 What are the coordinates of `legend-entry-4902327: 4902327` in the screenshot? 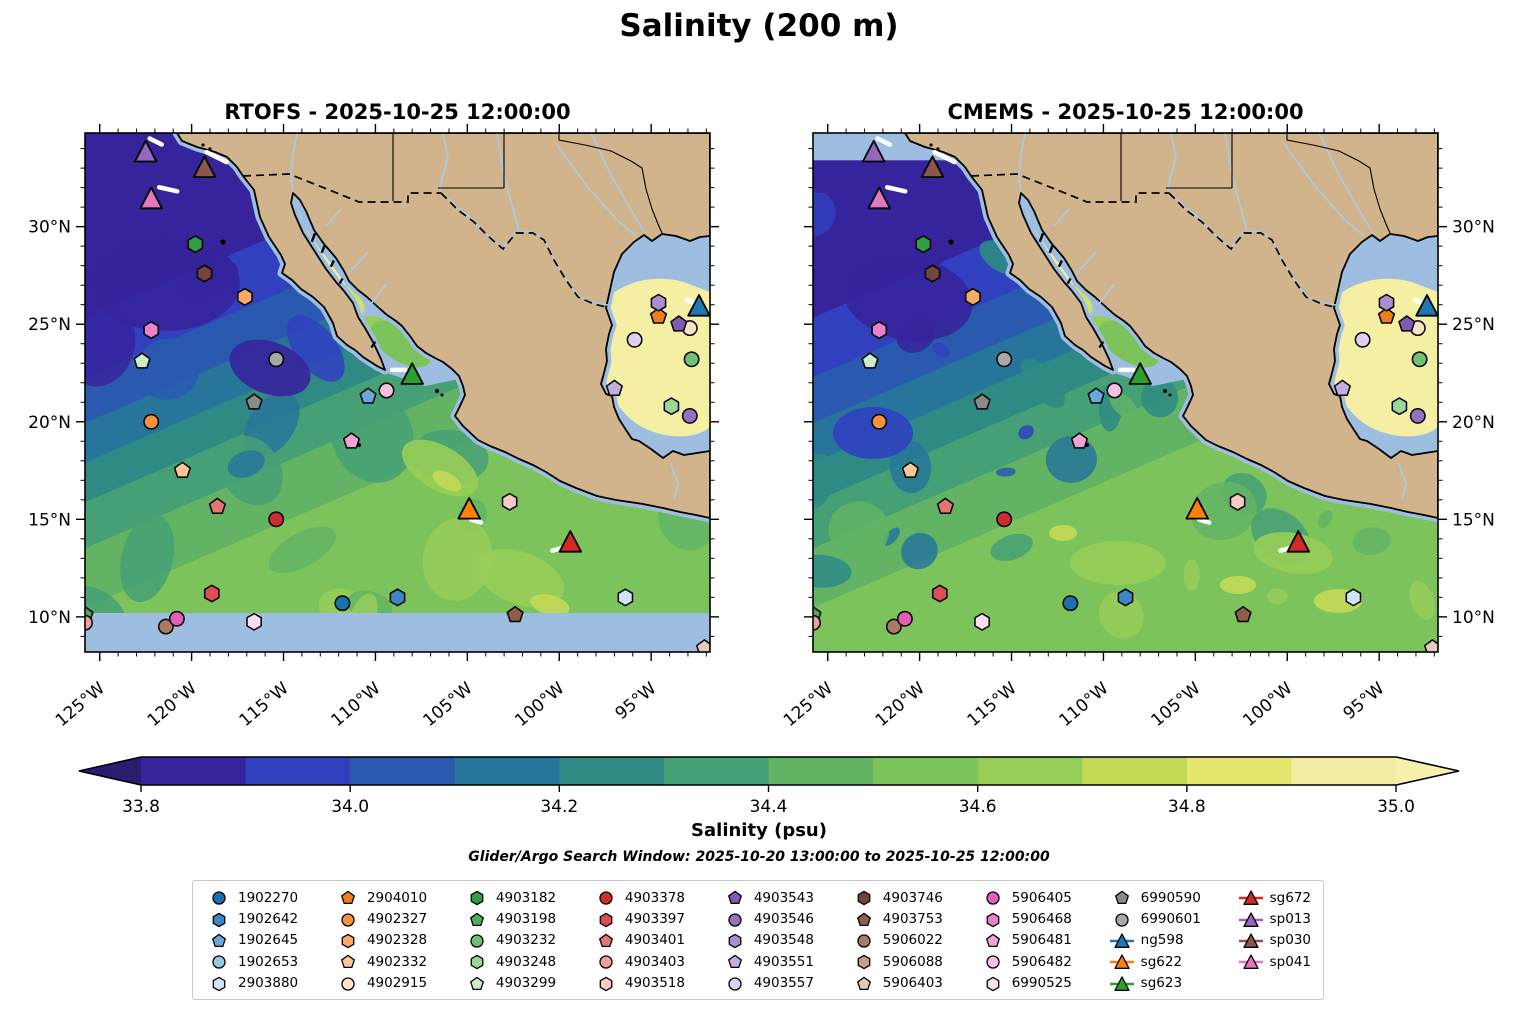 It's located at (380, 918).